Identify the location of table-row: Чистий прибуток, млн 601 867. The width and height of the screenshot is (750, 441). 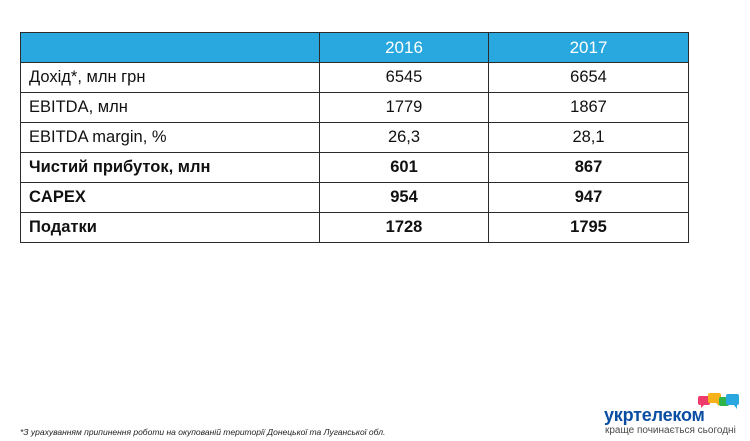
(354, 167).